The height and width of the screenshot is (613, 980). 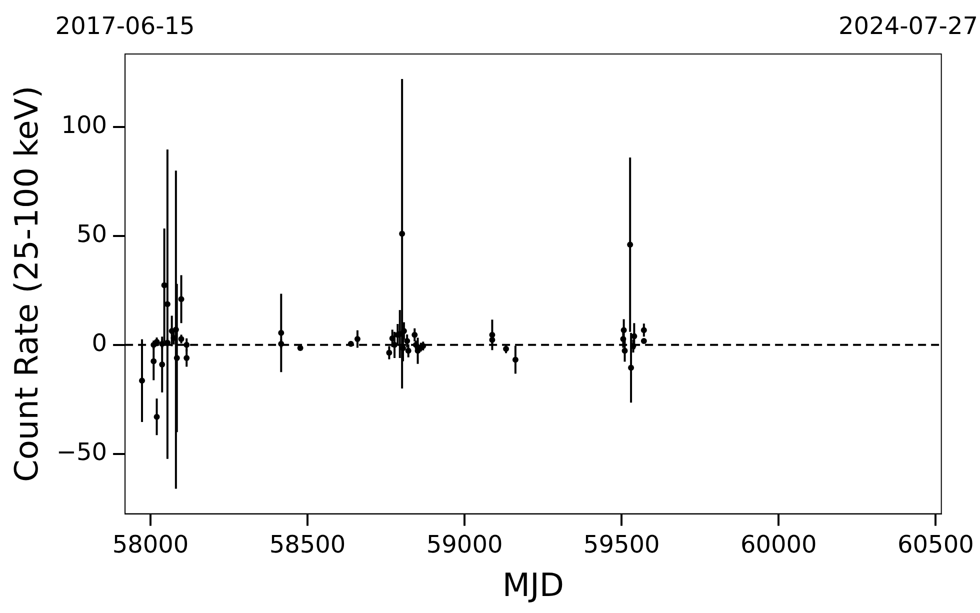 What do you see at coordinates (150, 544) in the screenshot?
I see `x-tick-label: 58000` at bounding box center [150, 544].